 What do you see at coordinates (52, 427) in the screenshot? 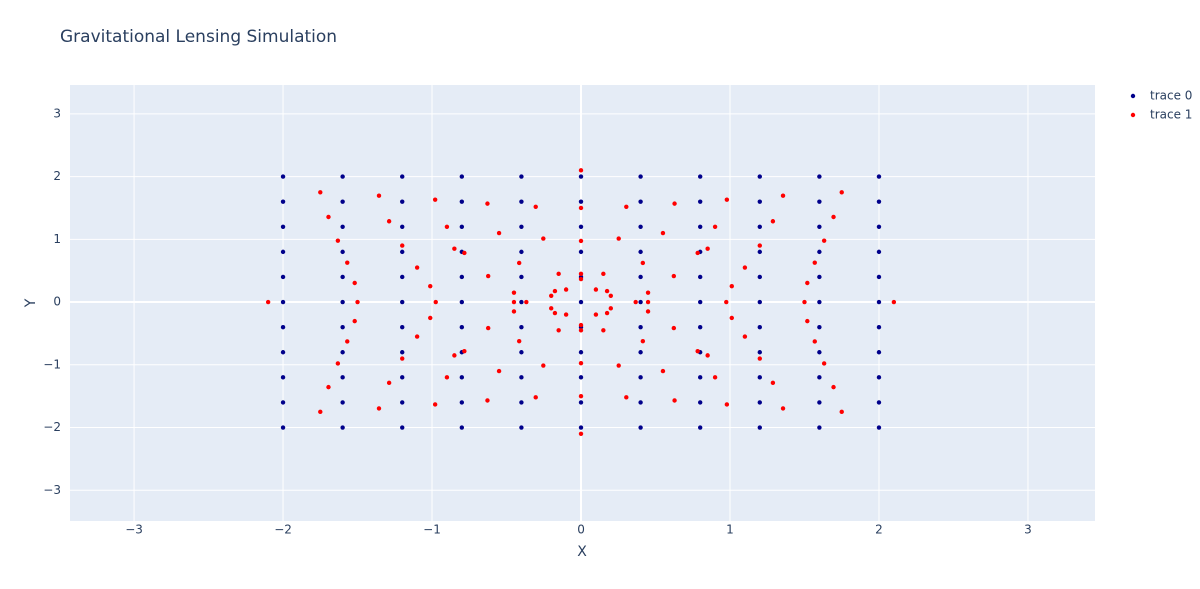
I see `y-tick-label: −2` at bounding box center [52, 427].